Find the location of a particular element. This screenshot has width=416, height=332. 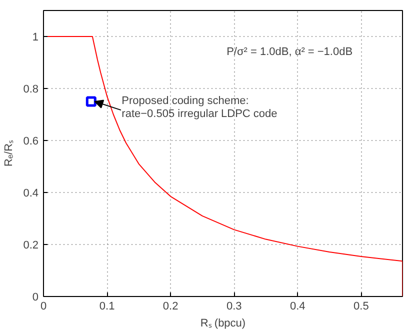

annotation: Proposed coding scheme: rate−0.505 irregular LDPC code is located at coordinates (200, 107).